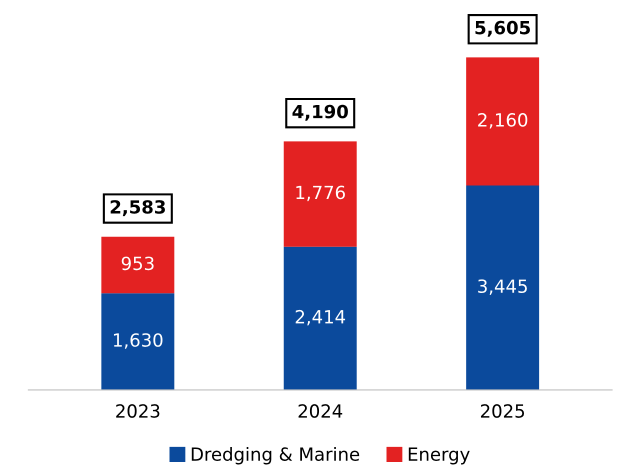  I want to click on data-label: 2,414, so click(321, 318).